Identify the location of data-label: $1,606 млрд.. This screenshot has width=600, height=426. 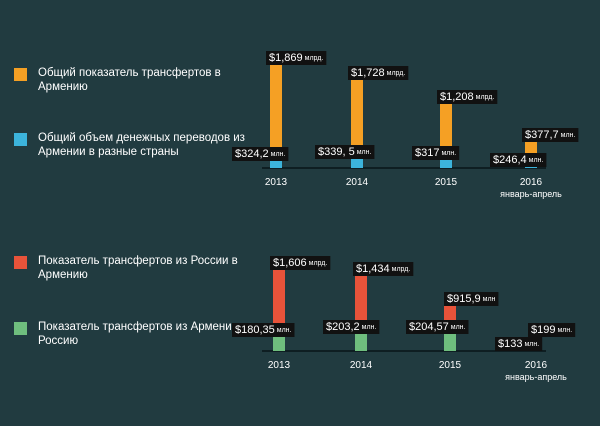
(300, 263).